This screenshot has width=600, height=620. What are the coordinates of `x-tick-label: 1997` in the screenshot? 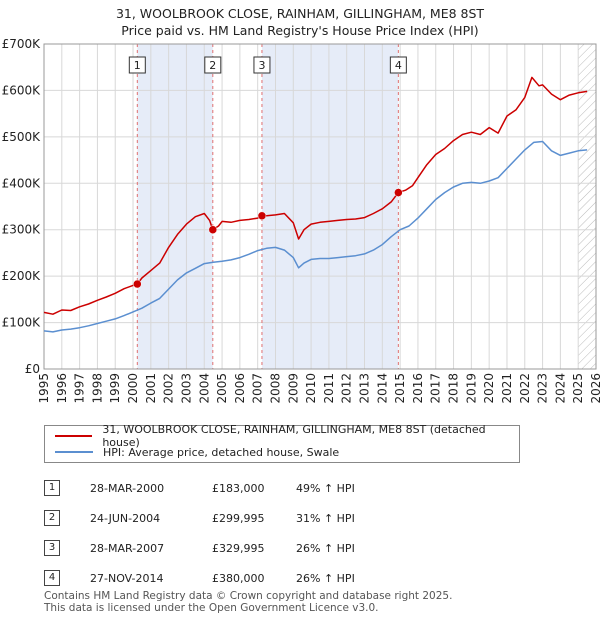 It's located at (80, 388).